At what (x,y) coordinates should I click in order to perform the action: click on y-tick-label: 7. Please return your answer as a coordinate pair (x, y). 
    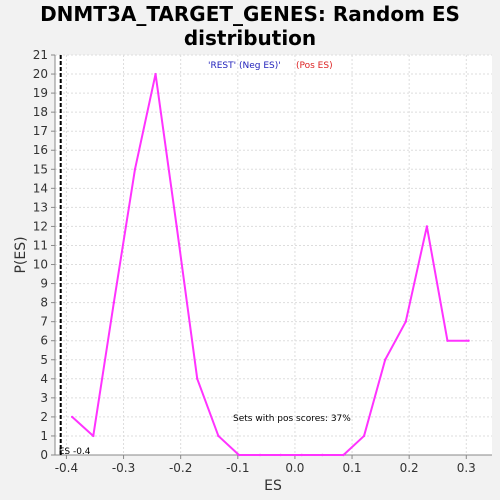
    Looking at the image, I should click on (44, 322).